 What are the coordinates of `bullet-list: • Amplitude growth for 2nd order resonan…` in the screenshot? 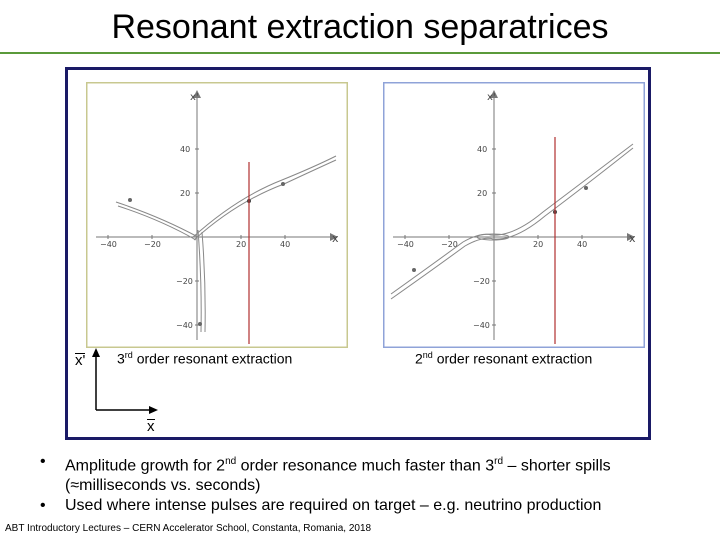 It's located at (370, 484).